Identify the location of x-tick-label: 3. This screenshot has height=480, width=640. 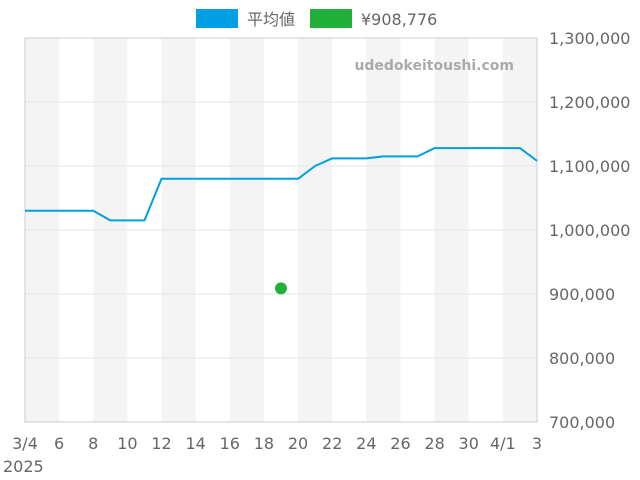
(537, 443).